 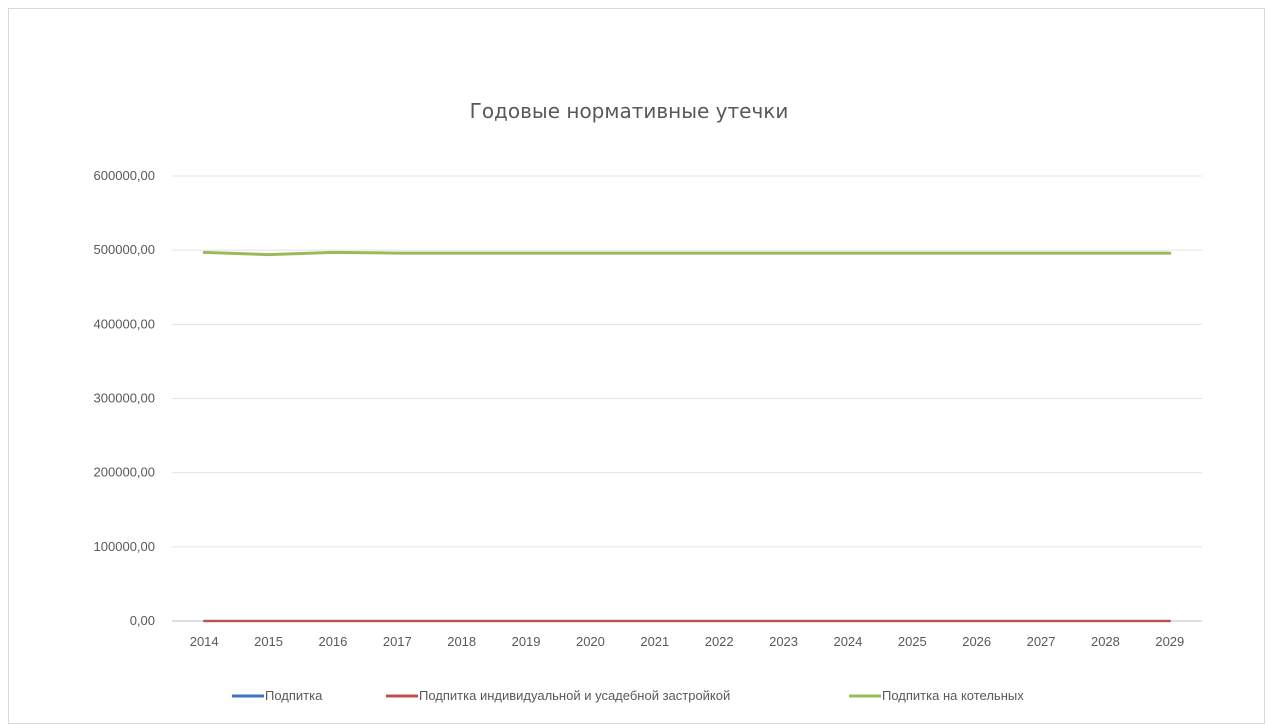 What do you see at coordinates (629, 111) in the screenshot?
I see `chart-title: Годовые нормативные утечки` at bounding box center [629, 111].